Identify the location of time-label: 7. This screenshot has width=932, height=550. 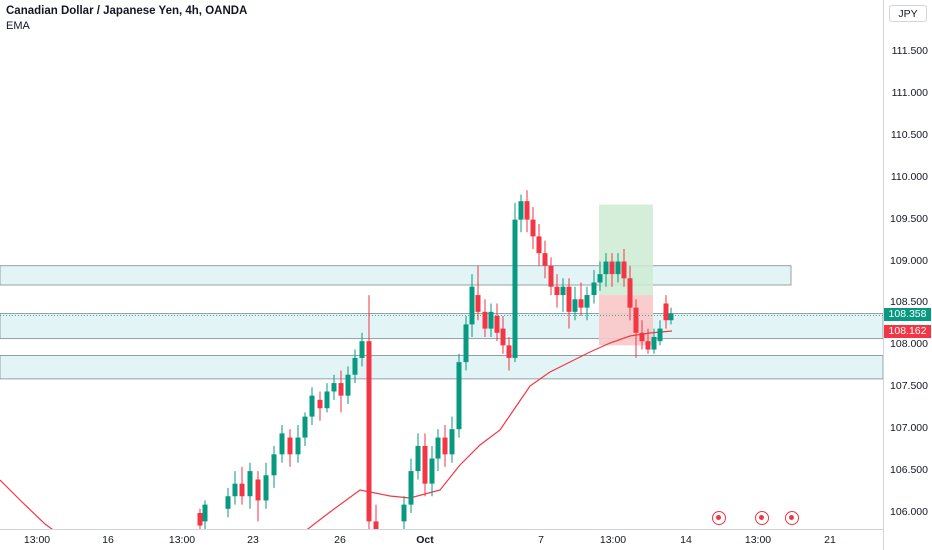
(541, 540).